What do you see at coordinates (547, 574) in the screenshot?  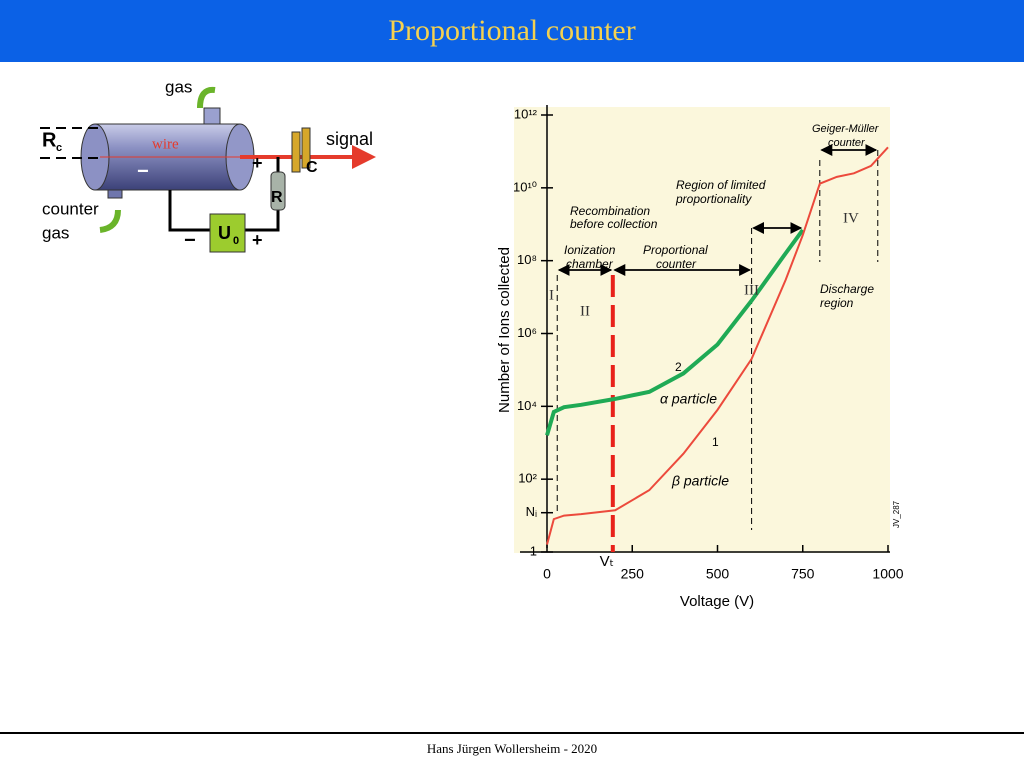 I see `x-tick-label: 0` at bounding box center [547, 574].